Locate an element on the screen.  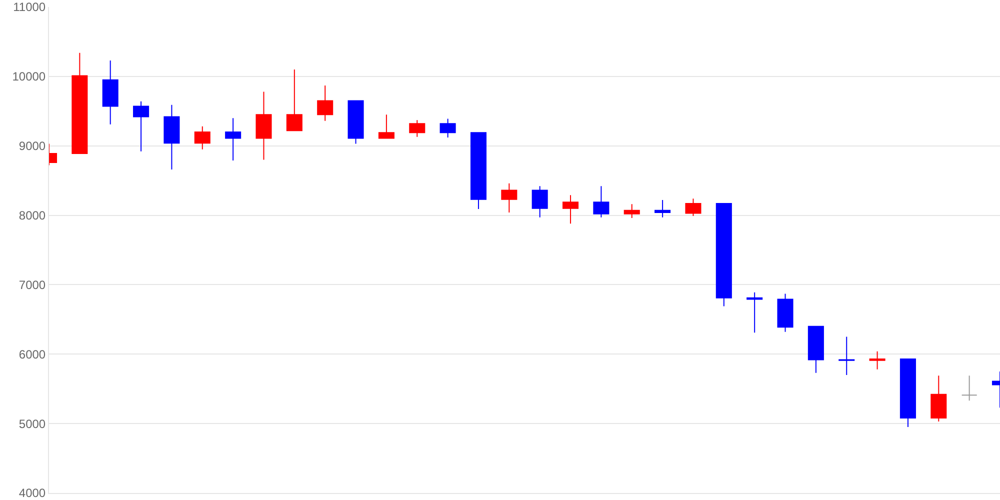
y-tick-label: 4000 is located at coordinates (32, 493).